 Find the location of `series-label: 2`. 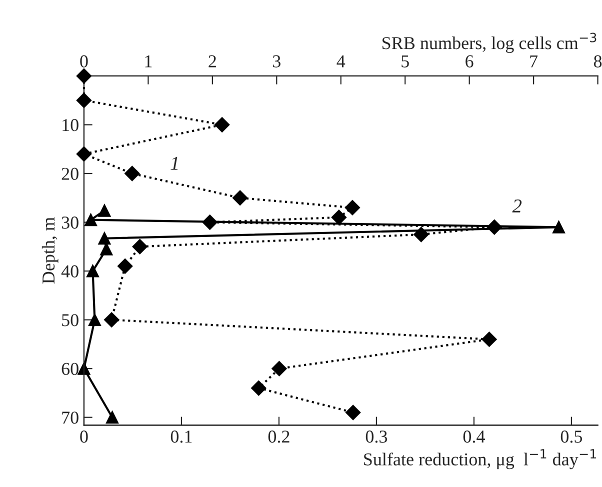

series-label: 2 is located at coordinates (517, 206).